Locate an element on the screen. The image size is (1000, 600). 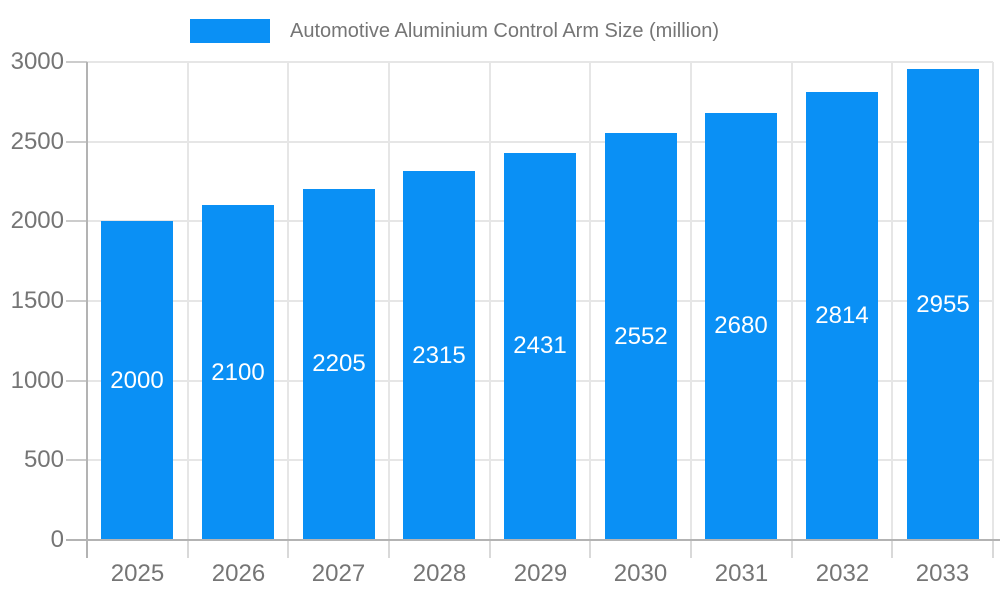
bar-value-label: 2680 is located at coordinates (741, 325).